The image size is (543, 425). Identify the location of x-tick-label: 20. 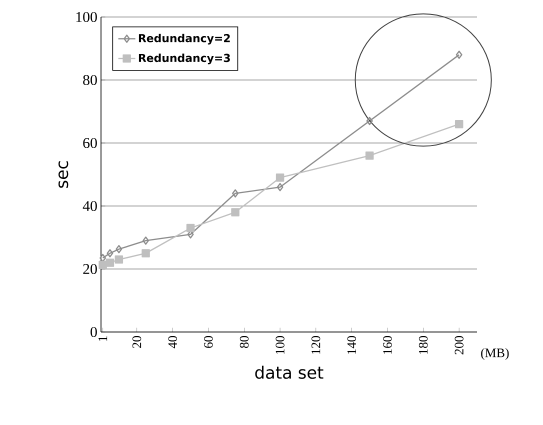
(137, 342).